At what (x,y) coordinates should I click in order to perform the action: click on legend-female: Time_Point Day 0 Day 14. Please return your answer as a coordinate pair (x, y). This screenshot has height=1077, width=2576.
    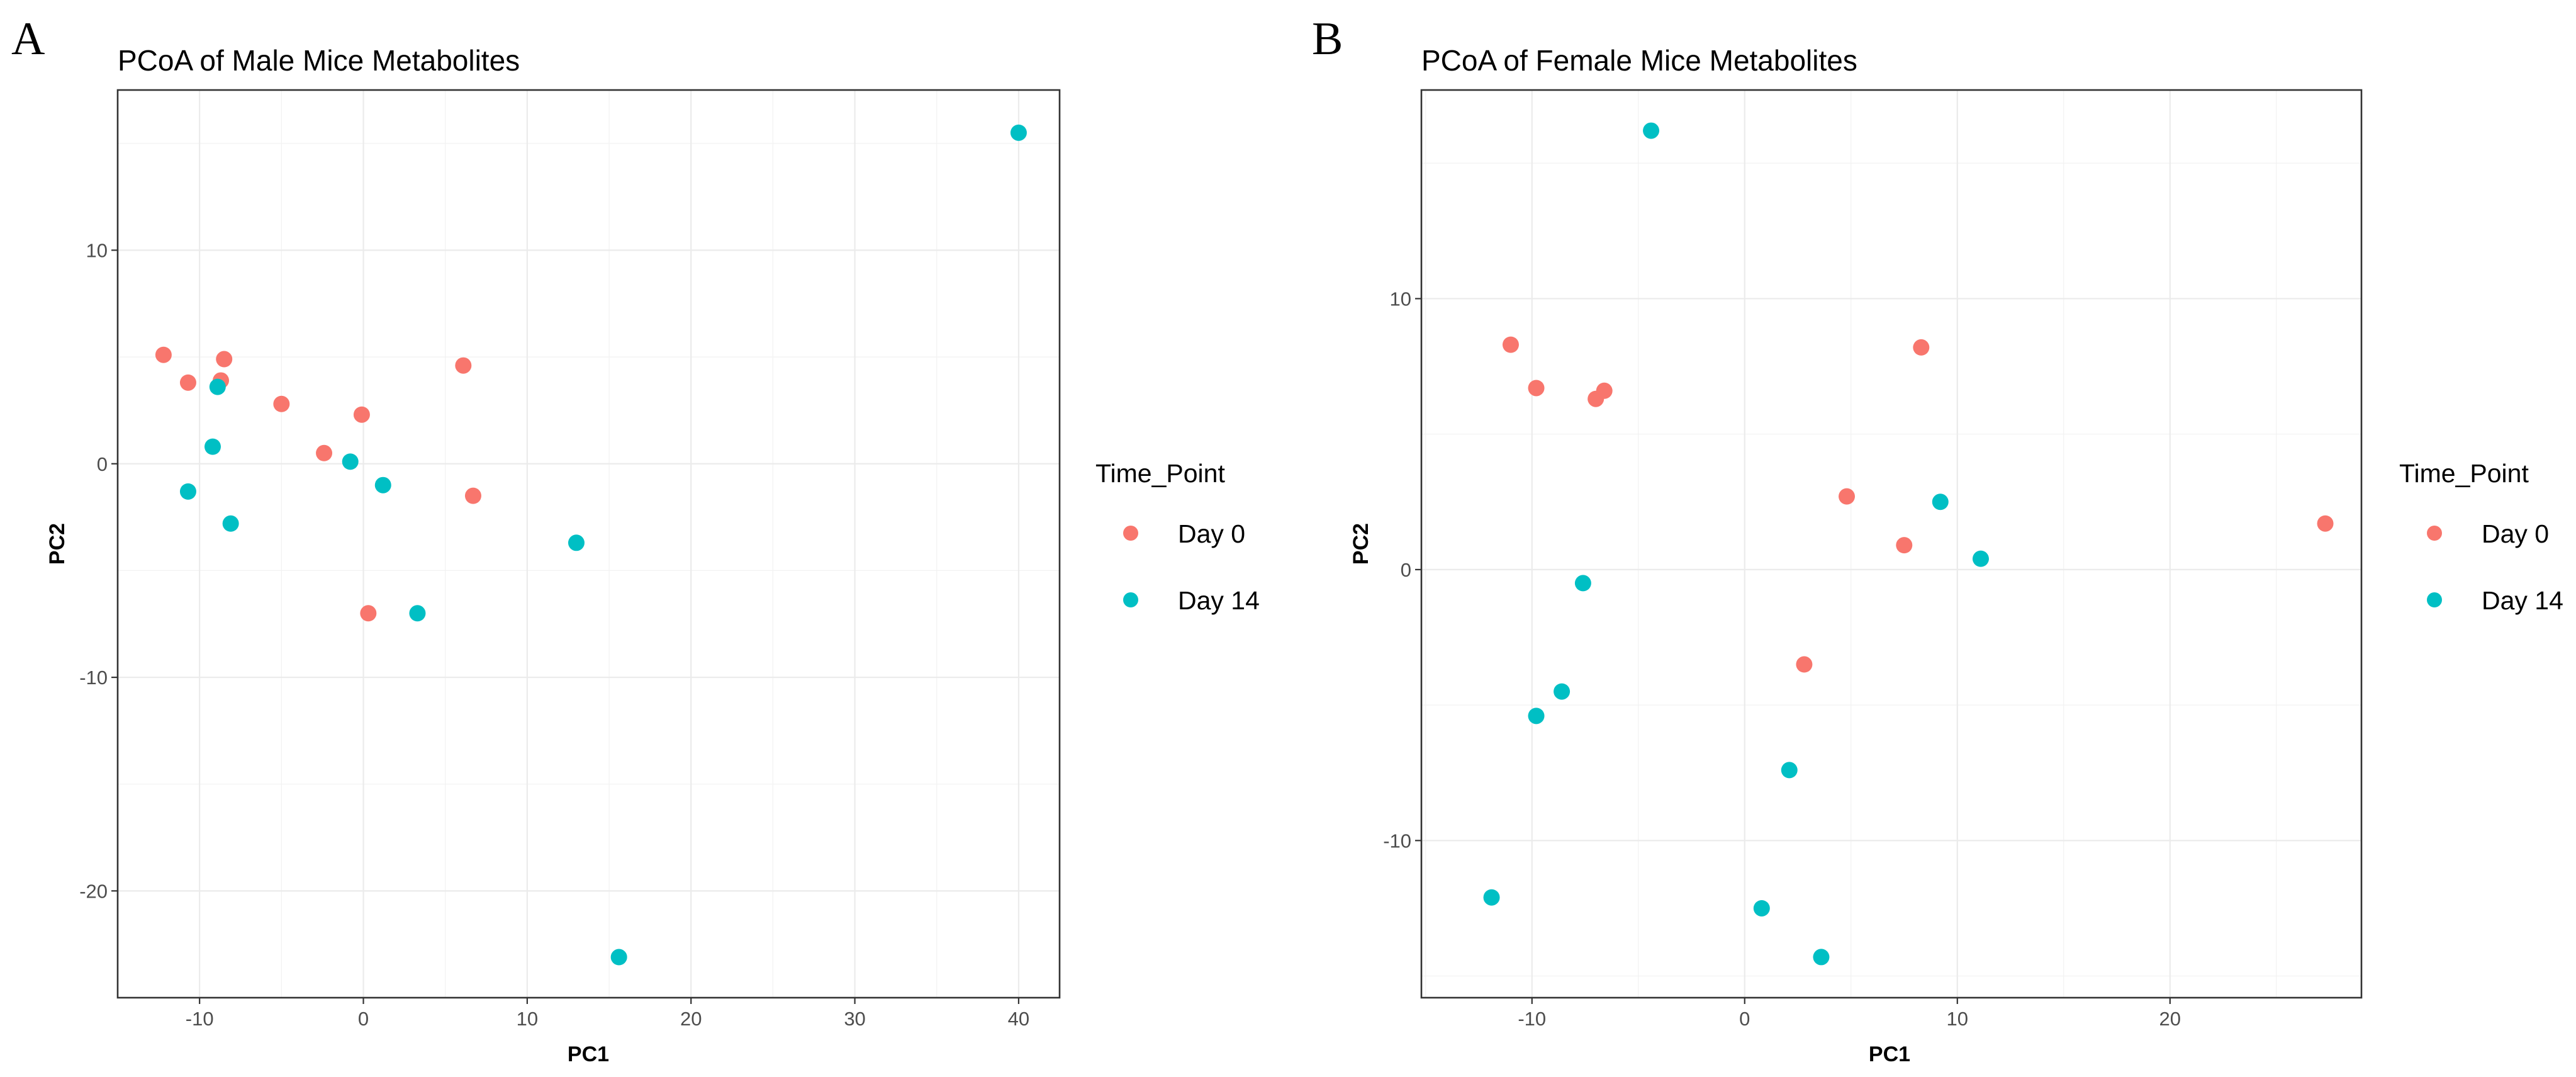
    Looking at the image, I should click on (2481, 537).